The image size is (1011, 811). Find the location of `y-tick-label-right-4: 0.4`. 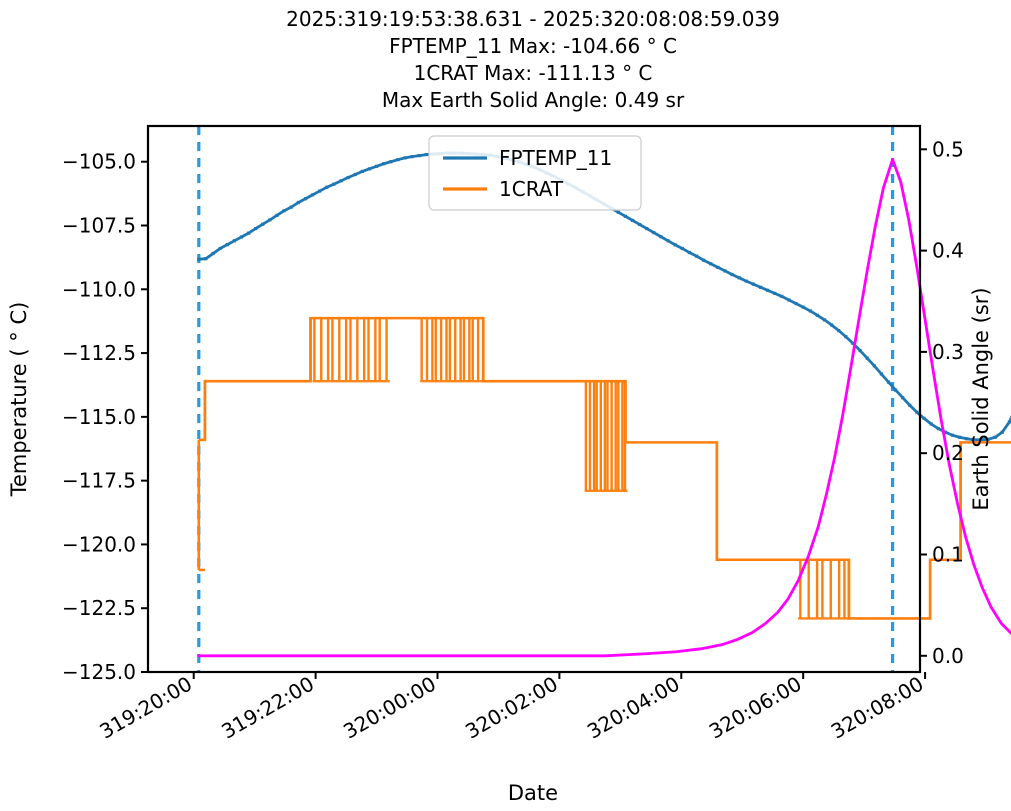

y-tick-label-right-4: 0.4 is located at coordinates (948, 251).